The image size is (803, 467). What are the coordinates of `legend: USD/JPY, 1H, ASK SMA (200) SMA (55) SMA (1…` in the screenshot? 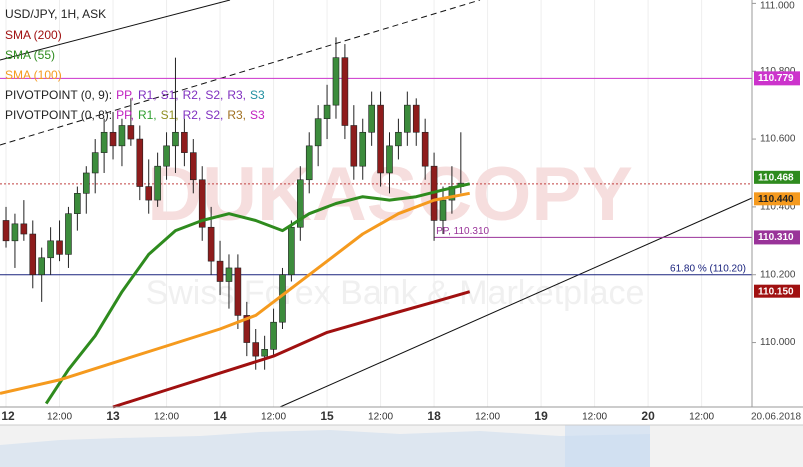 It's located at (135, 64).